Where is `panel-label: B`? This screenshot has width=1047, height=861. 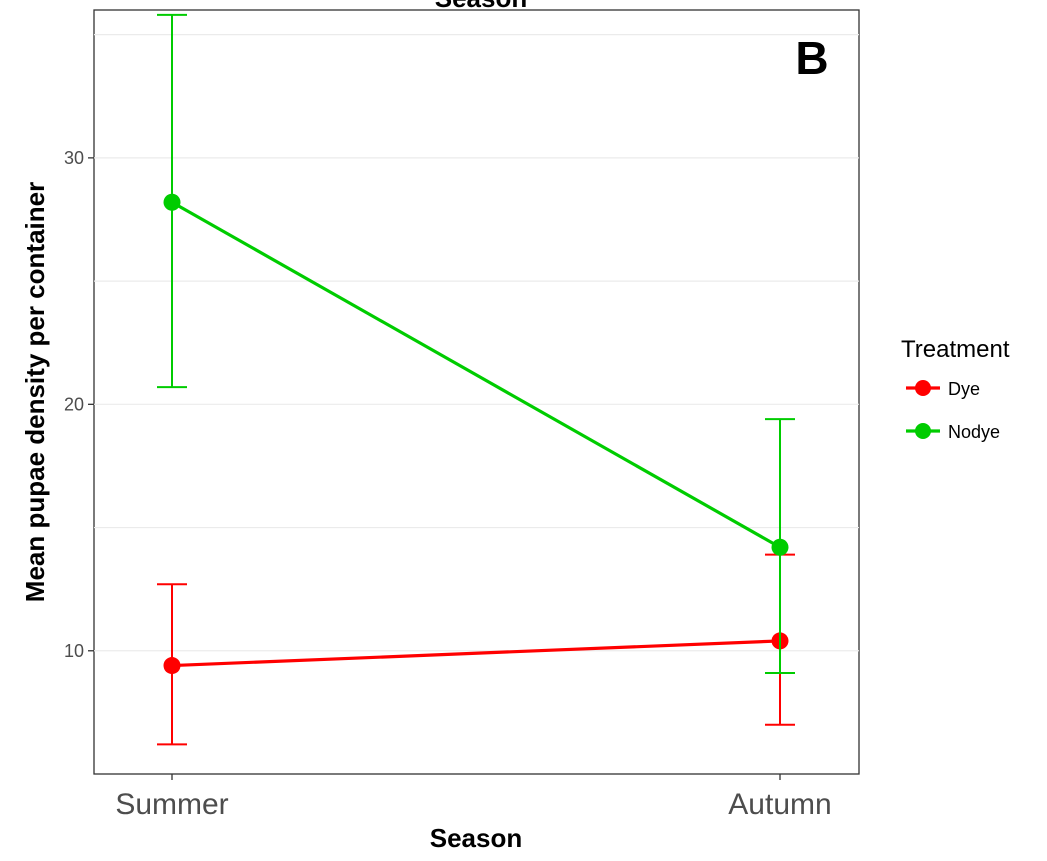
panel-label: B is located at coordinates (811, 58).